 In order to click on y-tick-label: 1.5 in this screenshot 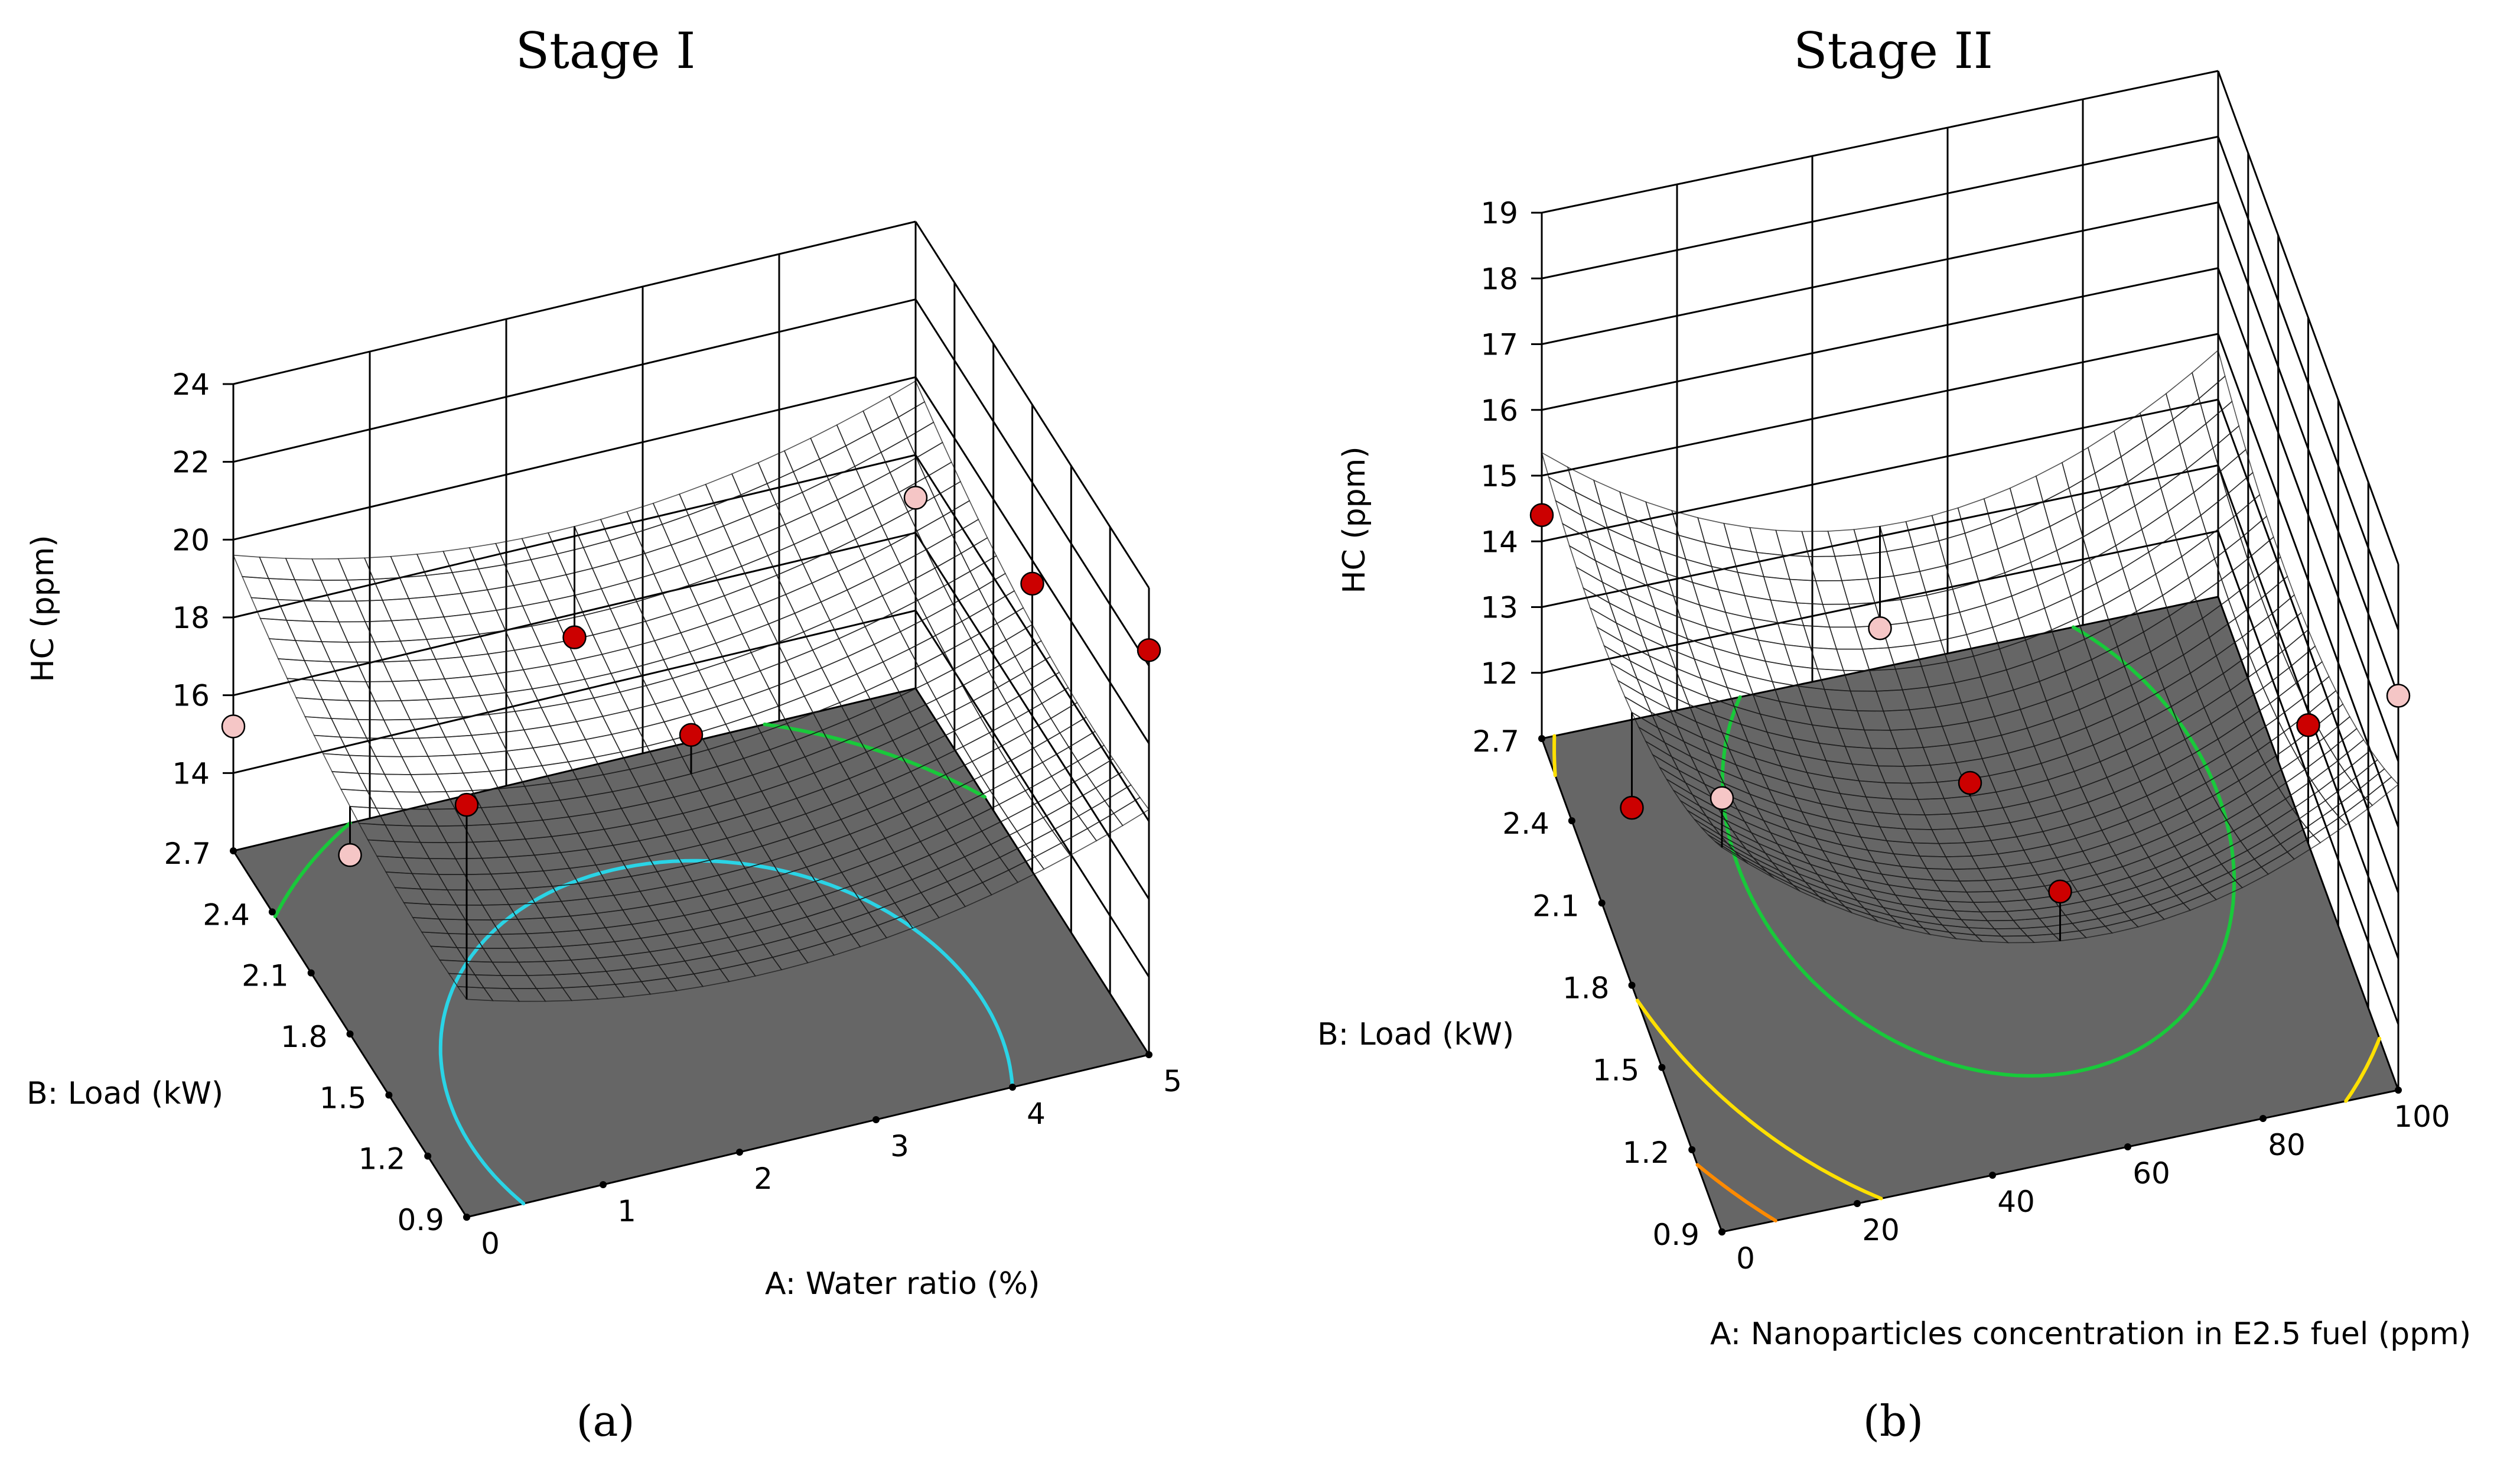, I will do `click(1616, 1070)`.